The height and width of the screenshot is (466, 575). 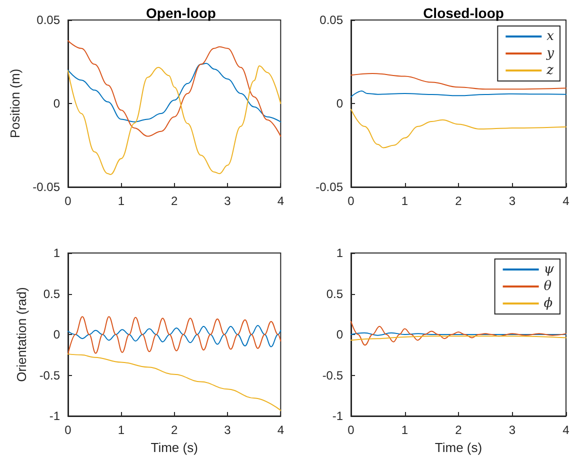 What do you see at coordinates (550, 36) in the screenshot?
I see `legend-label: x` at bounding box center [550, 36].